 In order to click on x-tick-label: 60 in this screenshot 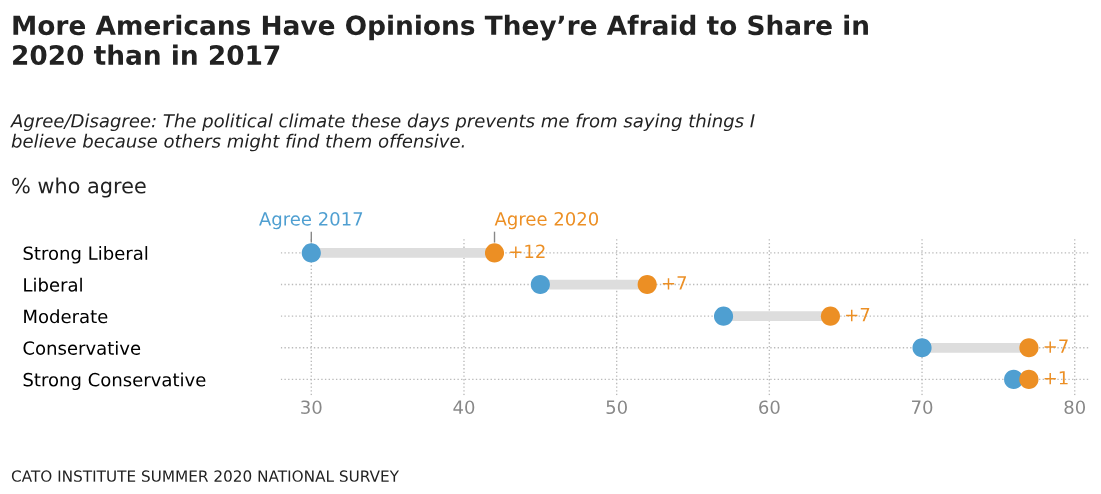, I will do `click(769, 407)`.